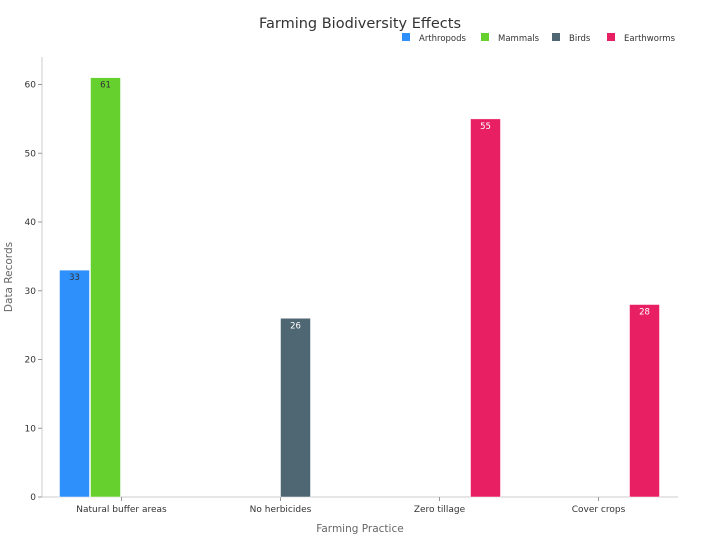 This screenshot has height=544, width=720. What do you see at coordinates (74, 278) in the screenshot?
I see `data-label: 33` at bounding box center [74, 278].